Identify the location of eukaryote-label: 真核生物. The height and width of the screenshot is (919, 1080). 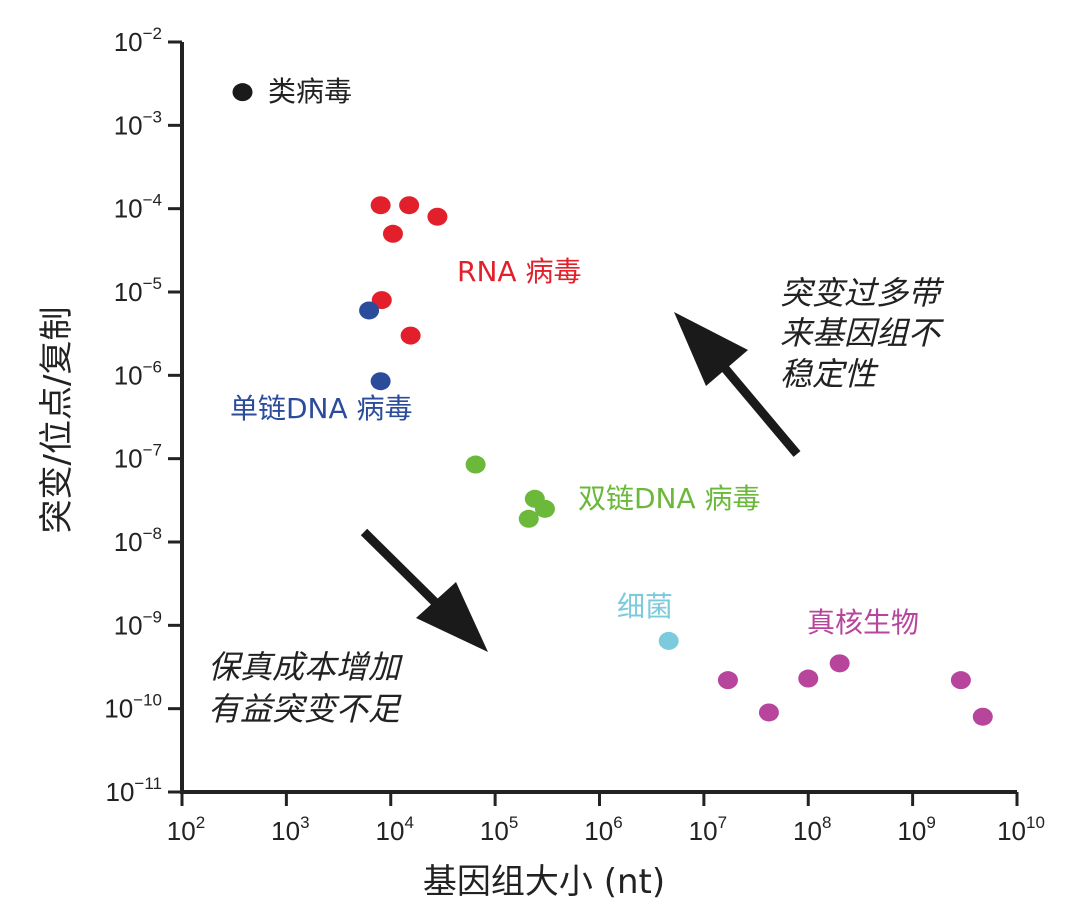
(863, 622).